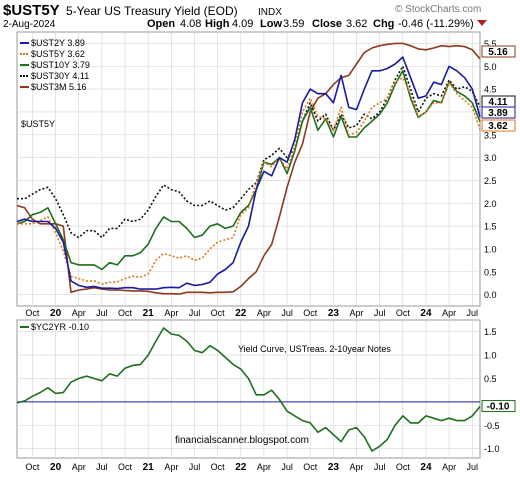  I want to click on y-tick-label: 3.0, so click(490, 158).